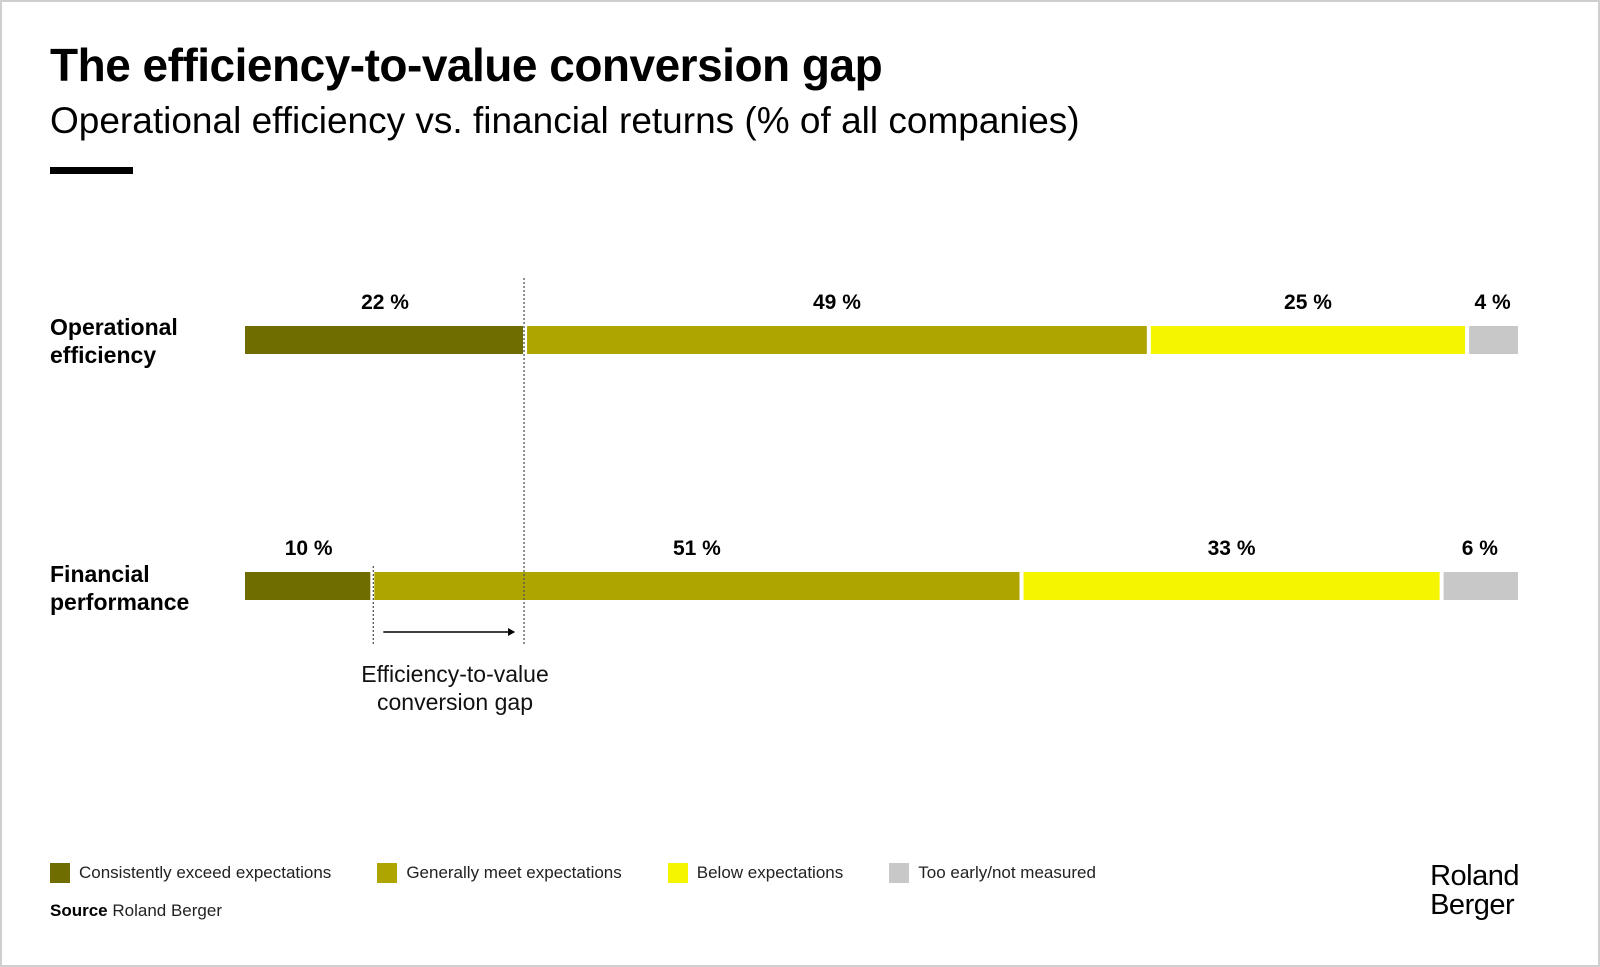 The width and height of the screenshot is (1600, 967). What do you see at coordinates (455, 688) in the screenshot?
I see `gap-annotation-label: Efficiency-to-value conversion gap` at bounding box center [455, 688].